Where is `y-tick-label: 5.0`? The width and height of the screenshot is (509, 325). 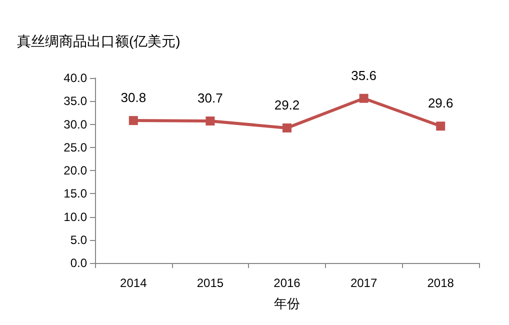
y-tick-label: 5.0 is located at coordinates (79, 239).